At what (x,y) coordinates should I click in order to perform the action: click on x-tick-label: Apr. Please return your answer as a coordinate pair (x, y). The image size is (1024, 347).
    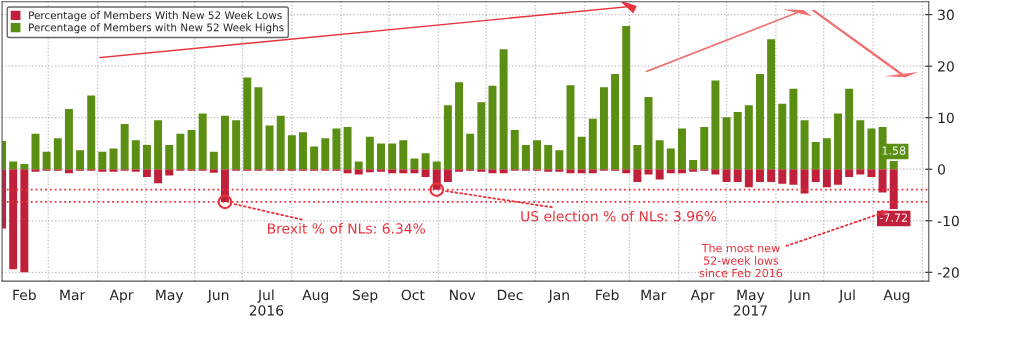
    Looking at the image, I should click on (702, 296).